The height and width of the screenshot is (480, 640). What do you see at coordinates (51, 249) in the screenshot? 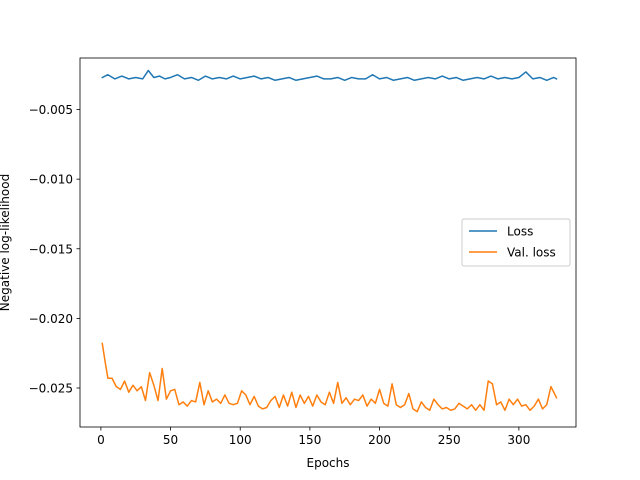
I see `y-tick-label: −0.015` at bounding box center [51, 249].